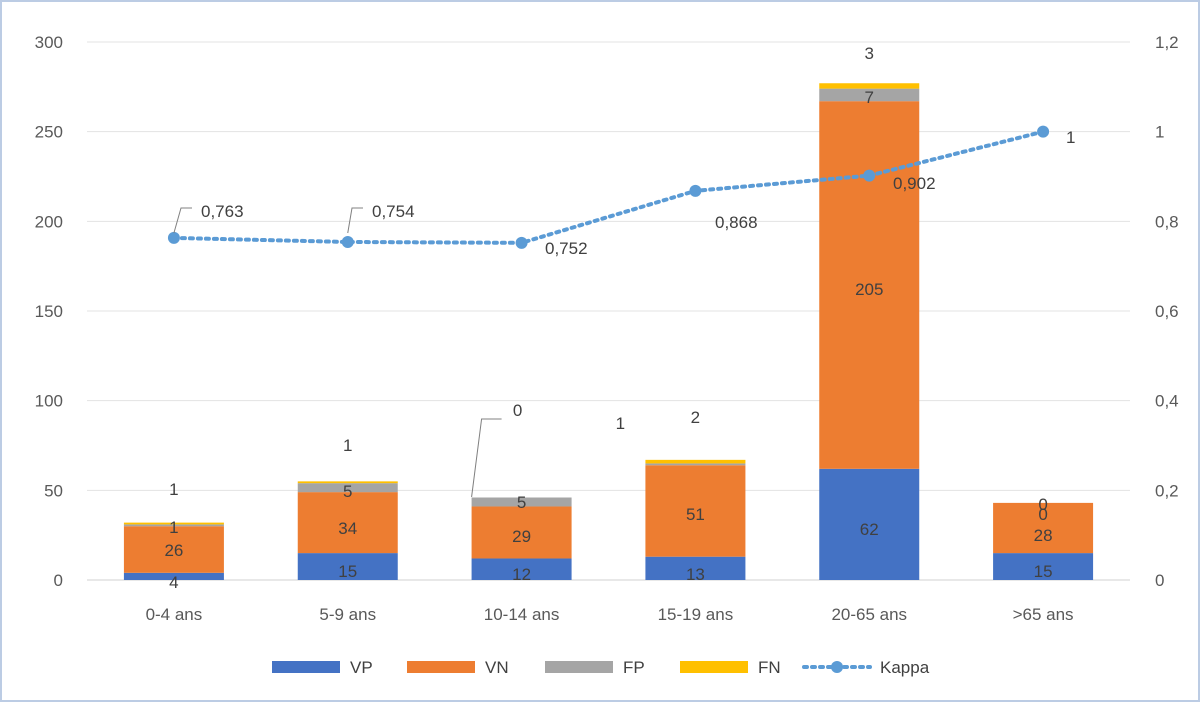 The image size is (1200, 707). Describe the element at coordinates (174, 614) in the screenshot. I see `category-label: 0-4 ans` at that location.